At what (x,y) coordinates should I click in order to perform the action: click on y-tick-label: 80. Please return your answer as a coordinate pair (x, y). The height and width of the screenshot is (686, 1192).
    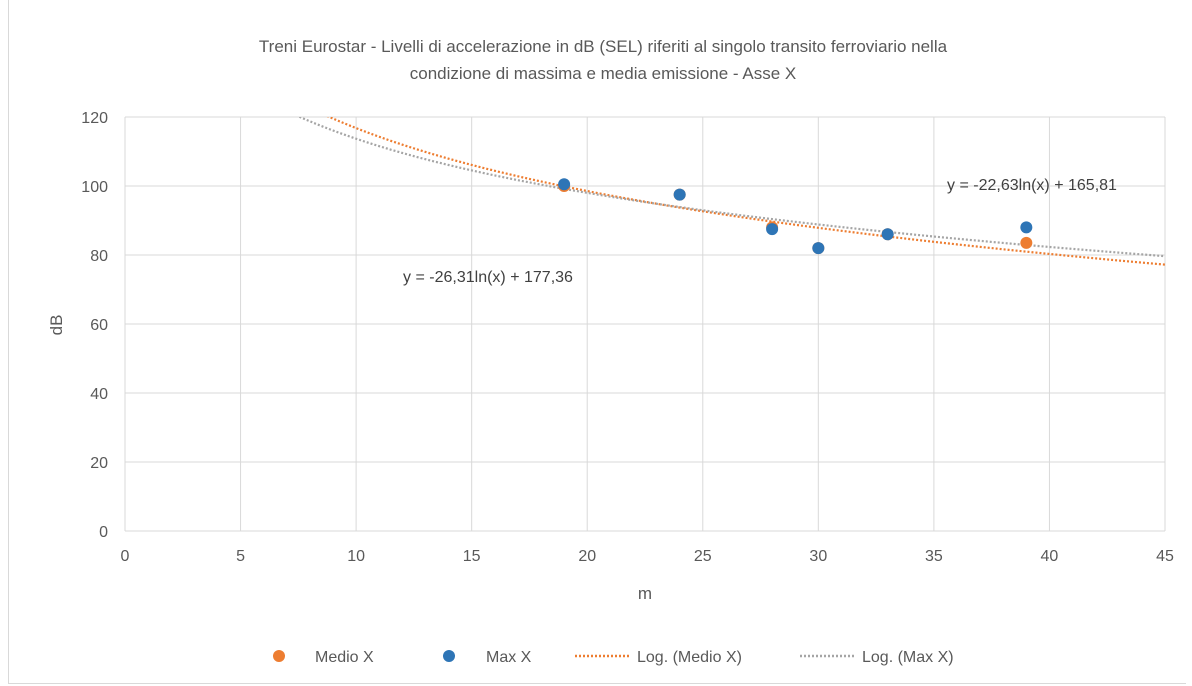
    Looking at the image, I should click on (99, 256).